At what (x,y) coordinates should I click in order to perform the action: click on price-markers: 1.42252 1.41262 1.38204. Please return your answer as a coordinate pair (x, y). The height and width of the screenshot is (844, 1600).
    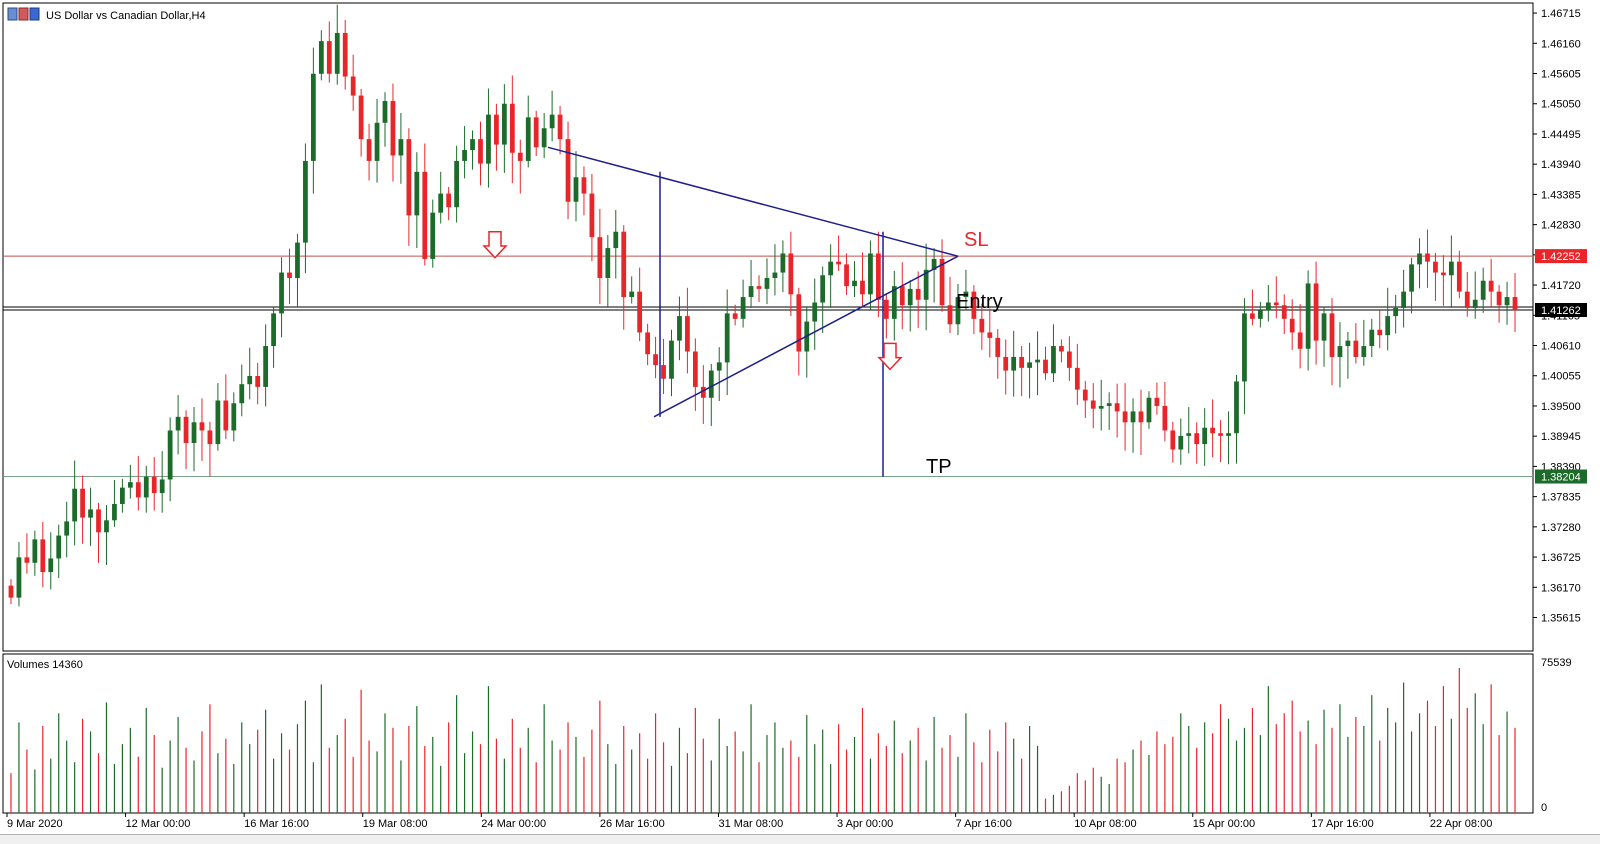
    Looking at the image, I should click on (1561, 366).